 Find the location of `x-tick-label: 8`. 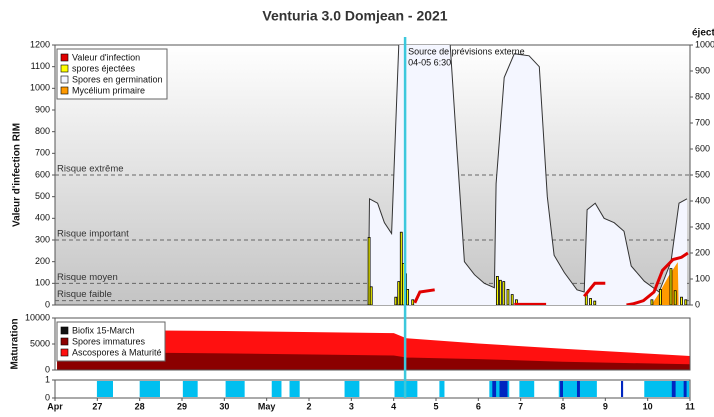

x-tick-label: 8 is located at coordinates (562, 406).